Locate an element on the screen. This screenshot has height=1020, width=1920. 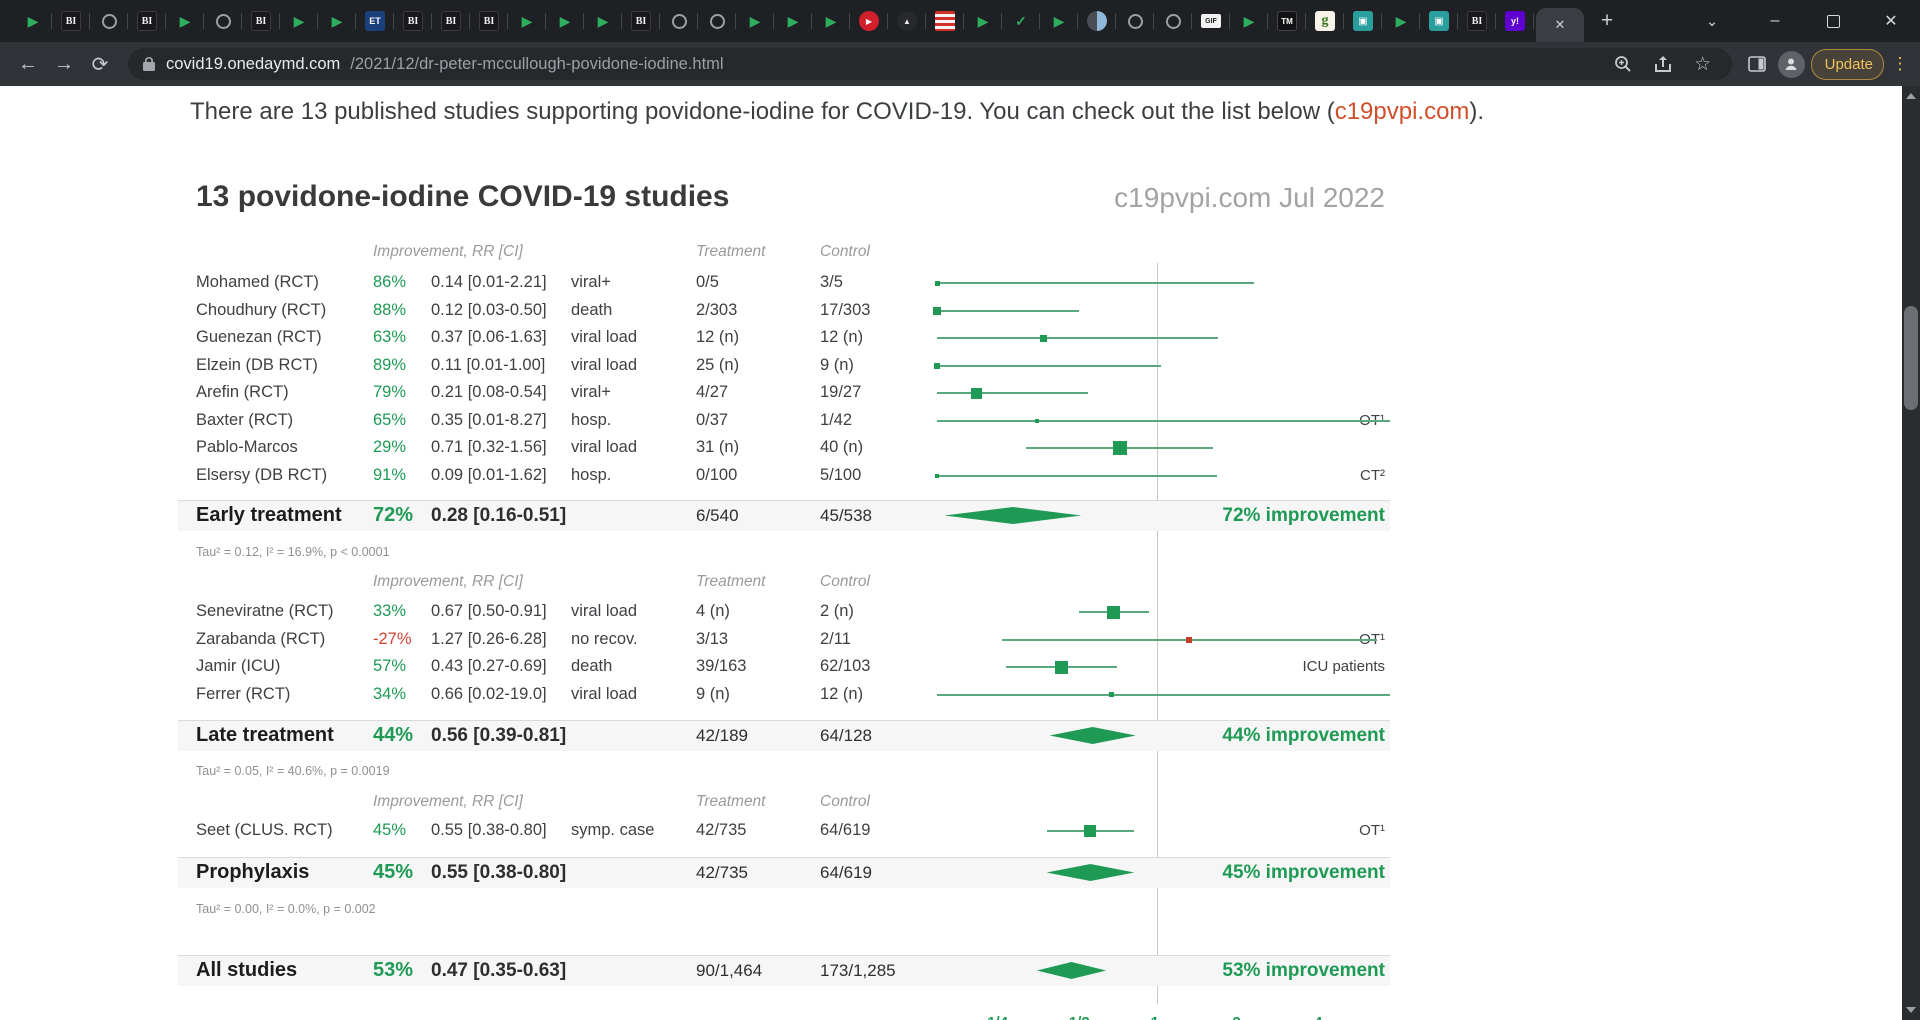
study-rr-ci: 0.71 [0.32-1.56] is located at coordinates (489, 447).